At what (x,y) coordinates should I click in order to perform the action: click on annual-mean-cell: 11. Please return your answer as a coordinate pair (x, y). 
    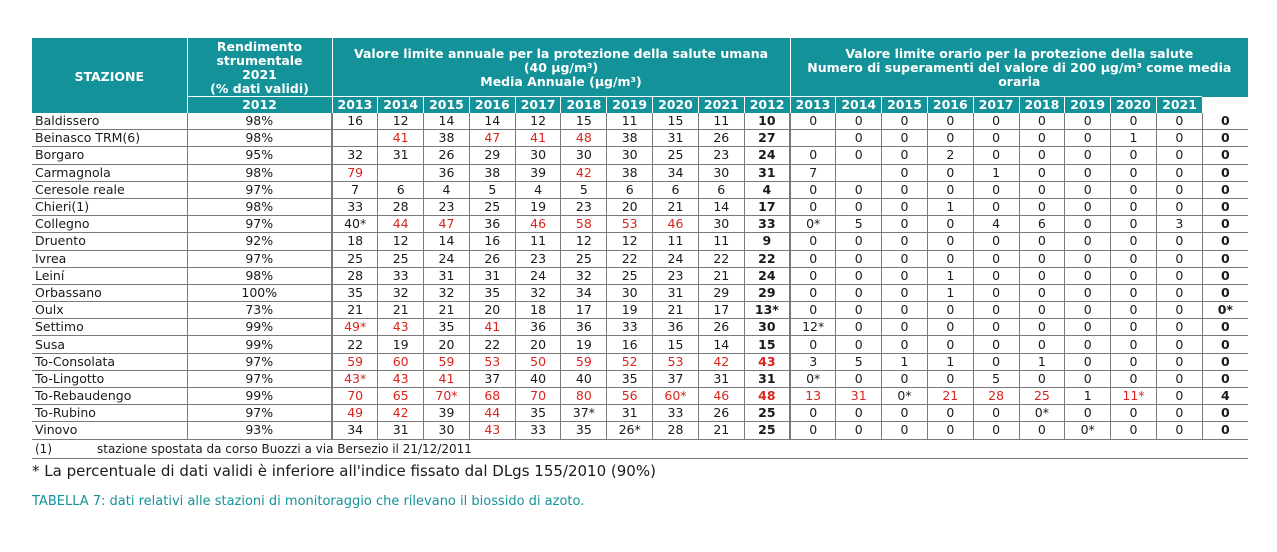
    Looking at the image, I should click on (721, 122).